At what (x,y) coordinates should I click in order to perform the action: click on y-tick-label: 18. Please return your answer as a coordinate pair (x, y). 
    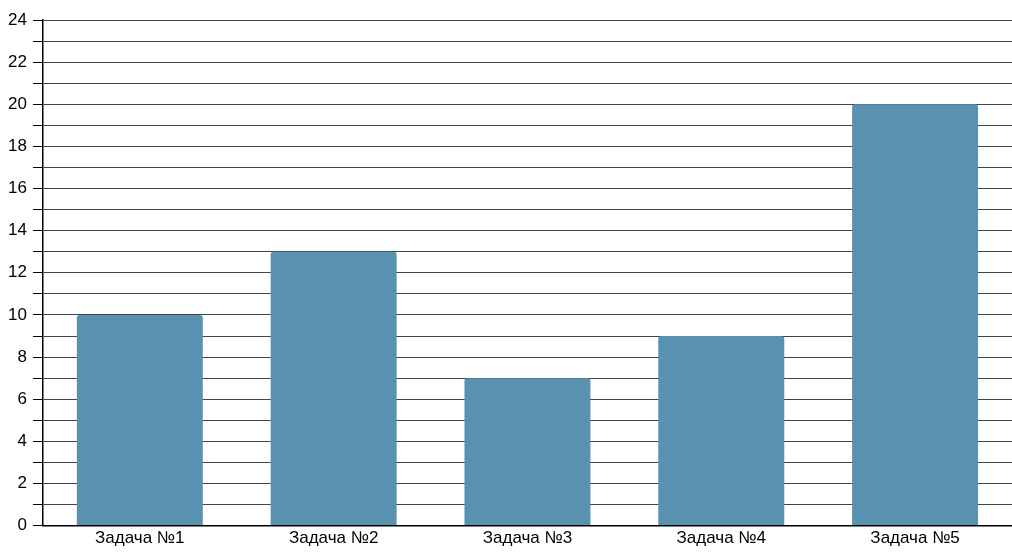
    Looking at the image, I should click on (17, 146).